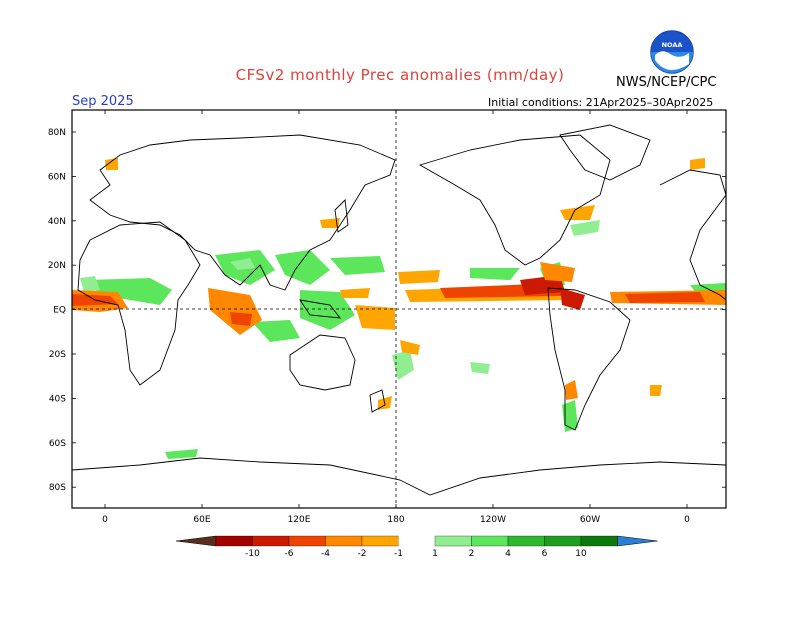 The width and height of the screenshot is (800, 618). I want to click on australia-coastline, so click(322, 362).